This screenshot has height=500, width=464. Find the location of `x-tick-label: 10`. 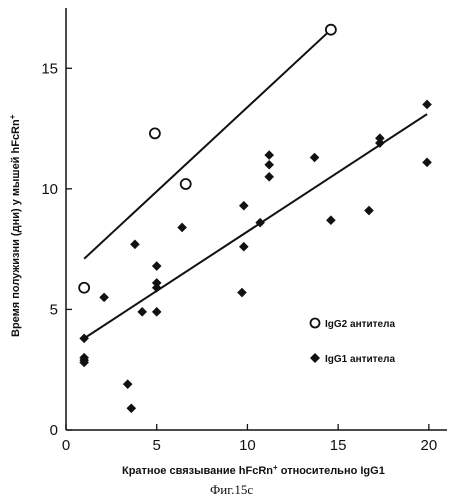

x-tick-label: 10 is located at coordinates (247, 445).